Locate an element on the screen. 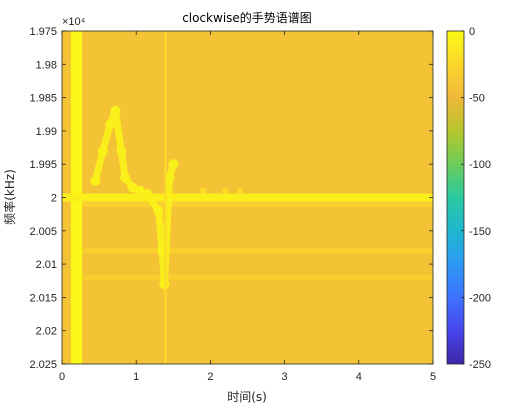  x-tick-label: 2 is located at coordinates (210, 377).